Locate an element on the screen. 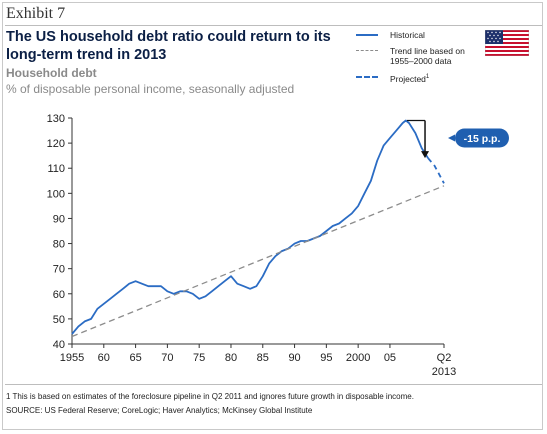 This screenshot has height=434, width=547. legend-swatch-historical is located at coordinates (367, 35).